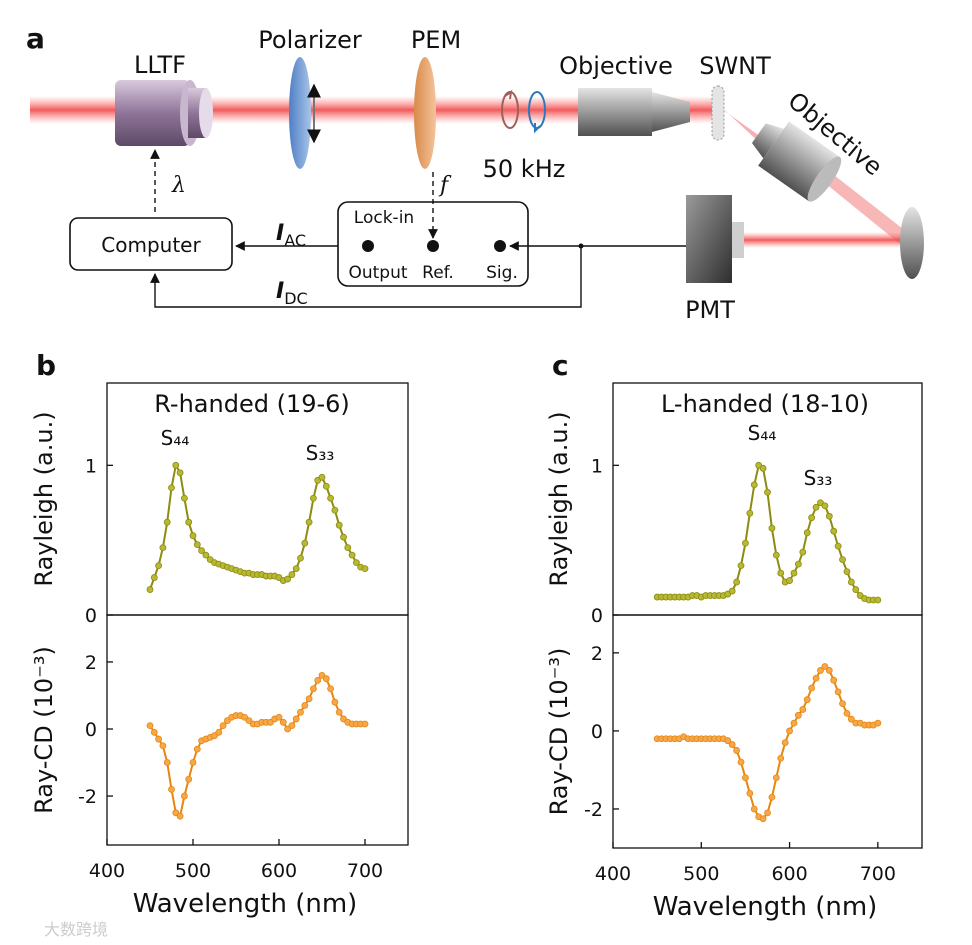 The height and width of the screenshot is (945, 972). What do you see at coordinates (762, 433) in the screenshot?
I see `peak-annotation: S₄₄` at bounding box center [762, 433].